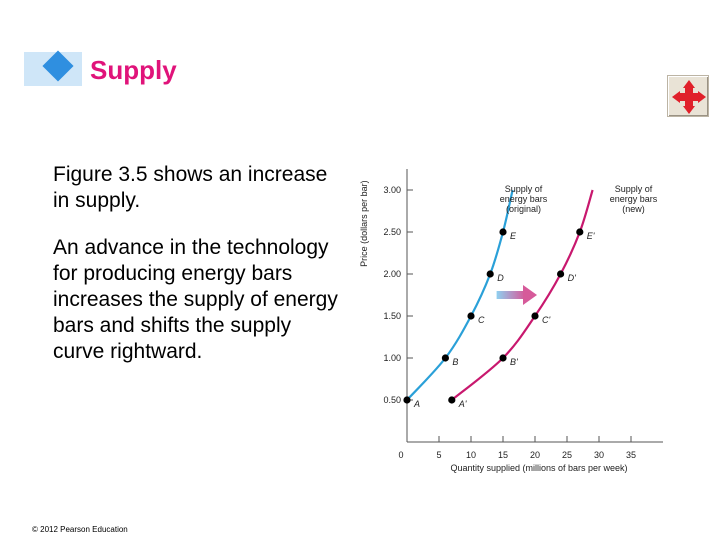 This screenshot has width=720, height=540. I want to click on x-tick-label: 5, so click(438, 455).